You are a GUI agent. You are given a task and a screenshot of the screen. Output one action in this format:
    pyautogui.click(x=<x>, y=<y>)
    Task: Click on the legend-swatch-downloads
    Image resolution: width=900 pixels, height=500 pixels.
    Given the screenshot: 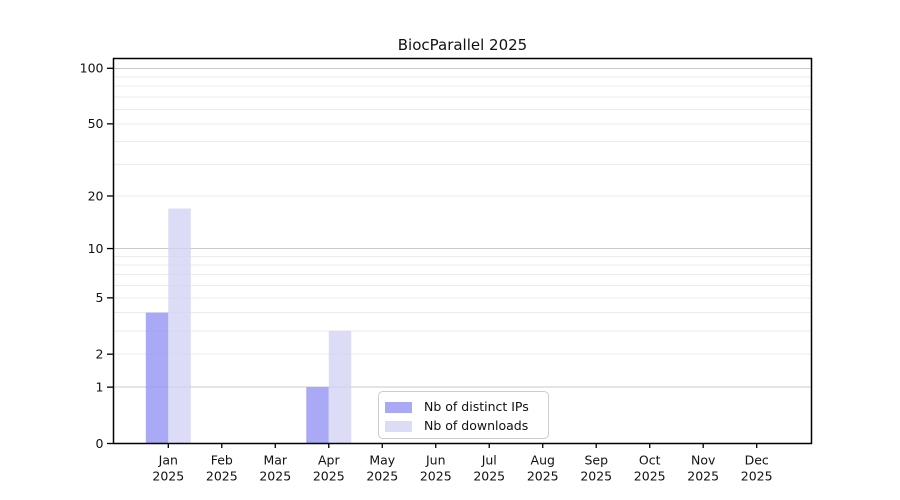 What is the action you would take?
    pyautogui.click(x=398, y=426)
    